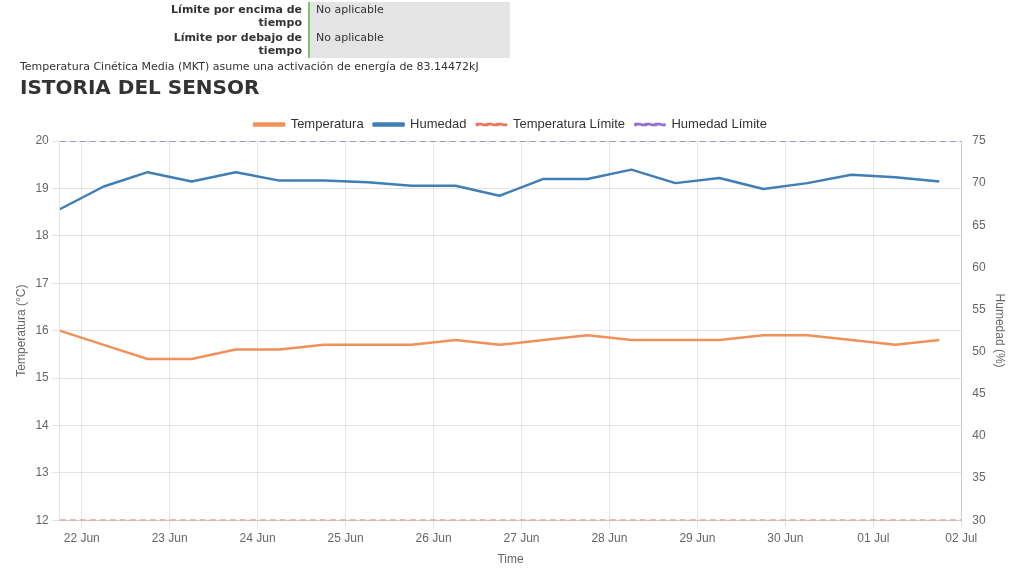  Describe the element at coordinates (979, 266) in the screenshot. I see `y2-tick-label: 60` at that location.